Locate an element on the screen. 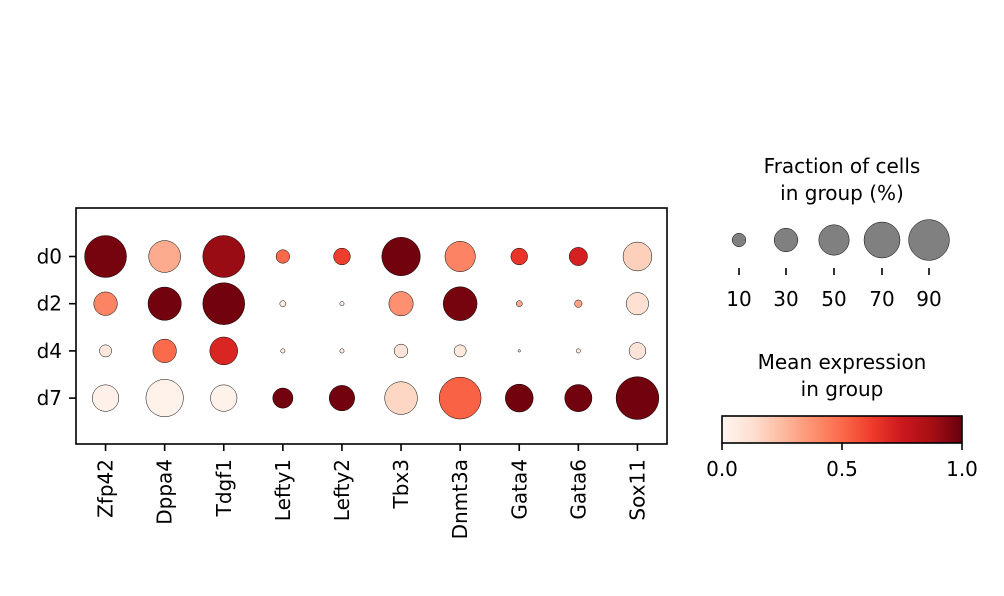  dot-d0-Dppa4 is located at coordinates (164, 256).